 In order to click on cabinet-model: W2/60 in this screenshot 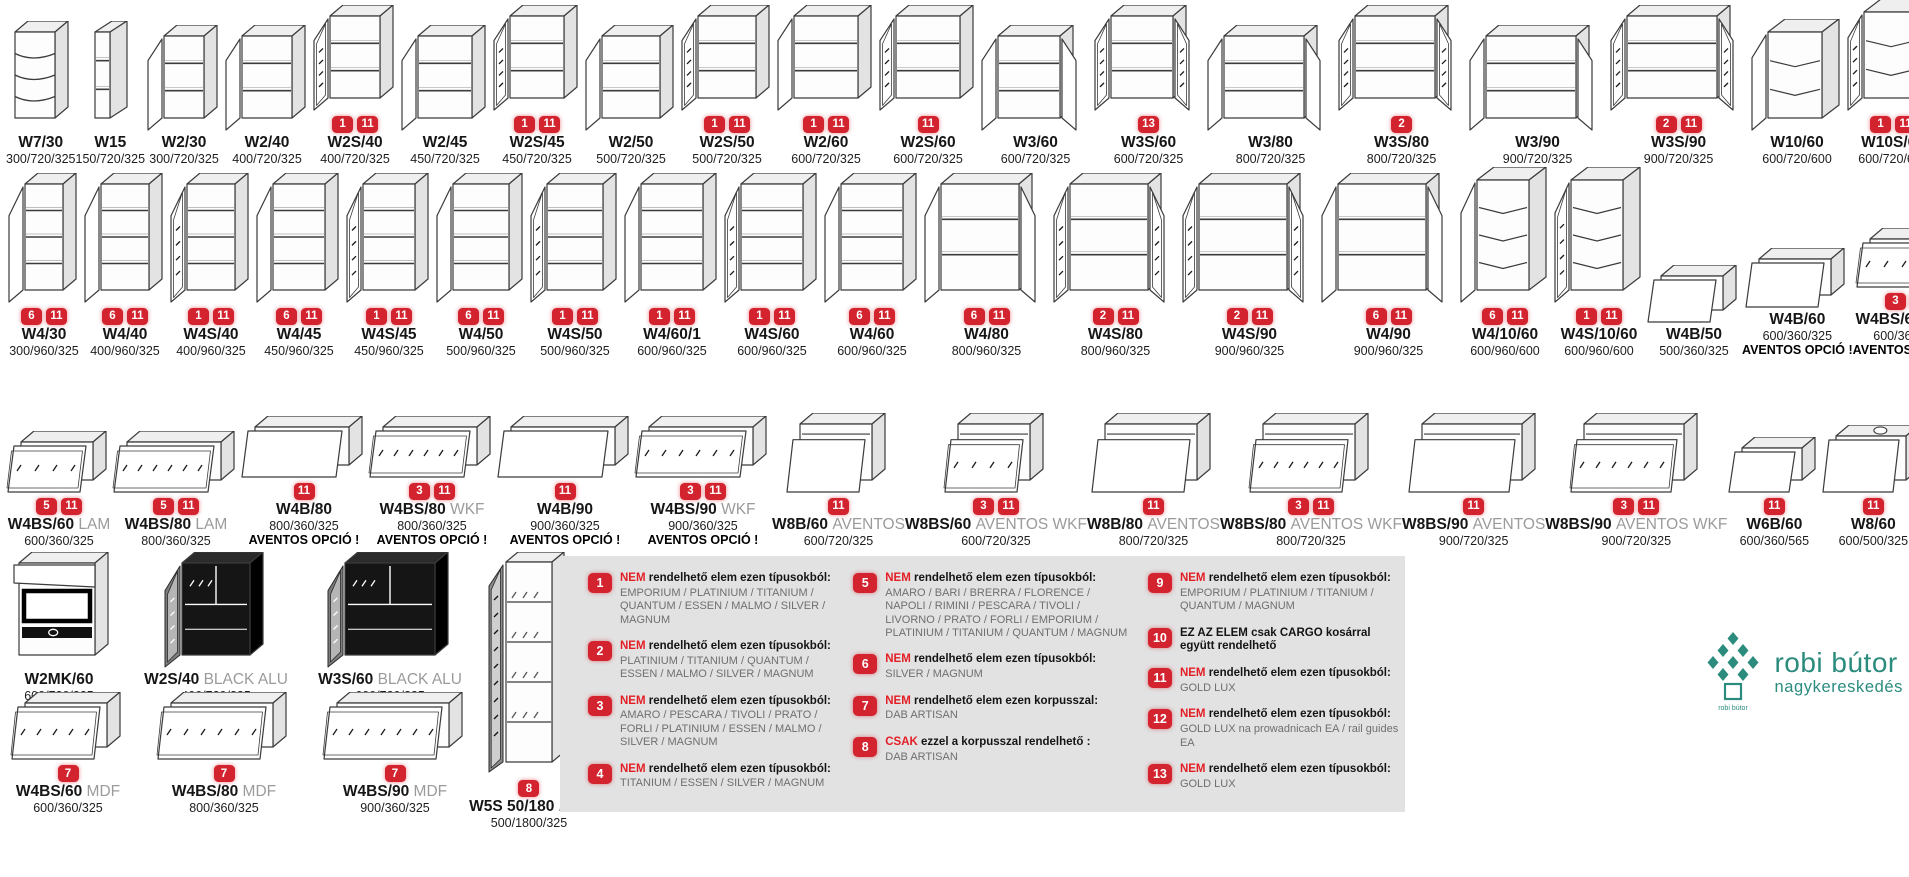, I will do `click(826, 142)`.